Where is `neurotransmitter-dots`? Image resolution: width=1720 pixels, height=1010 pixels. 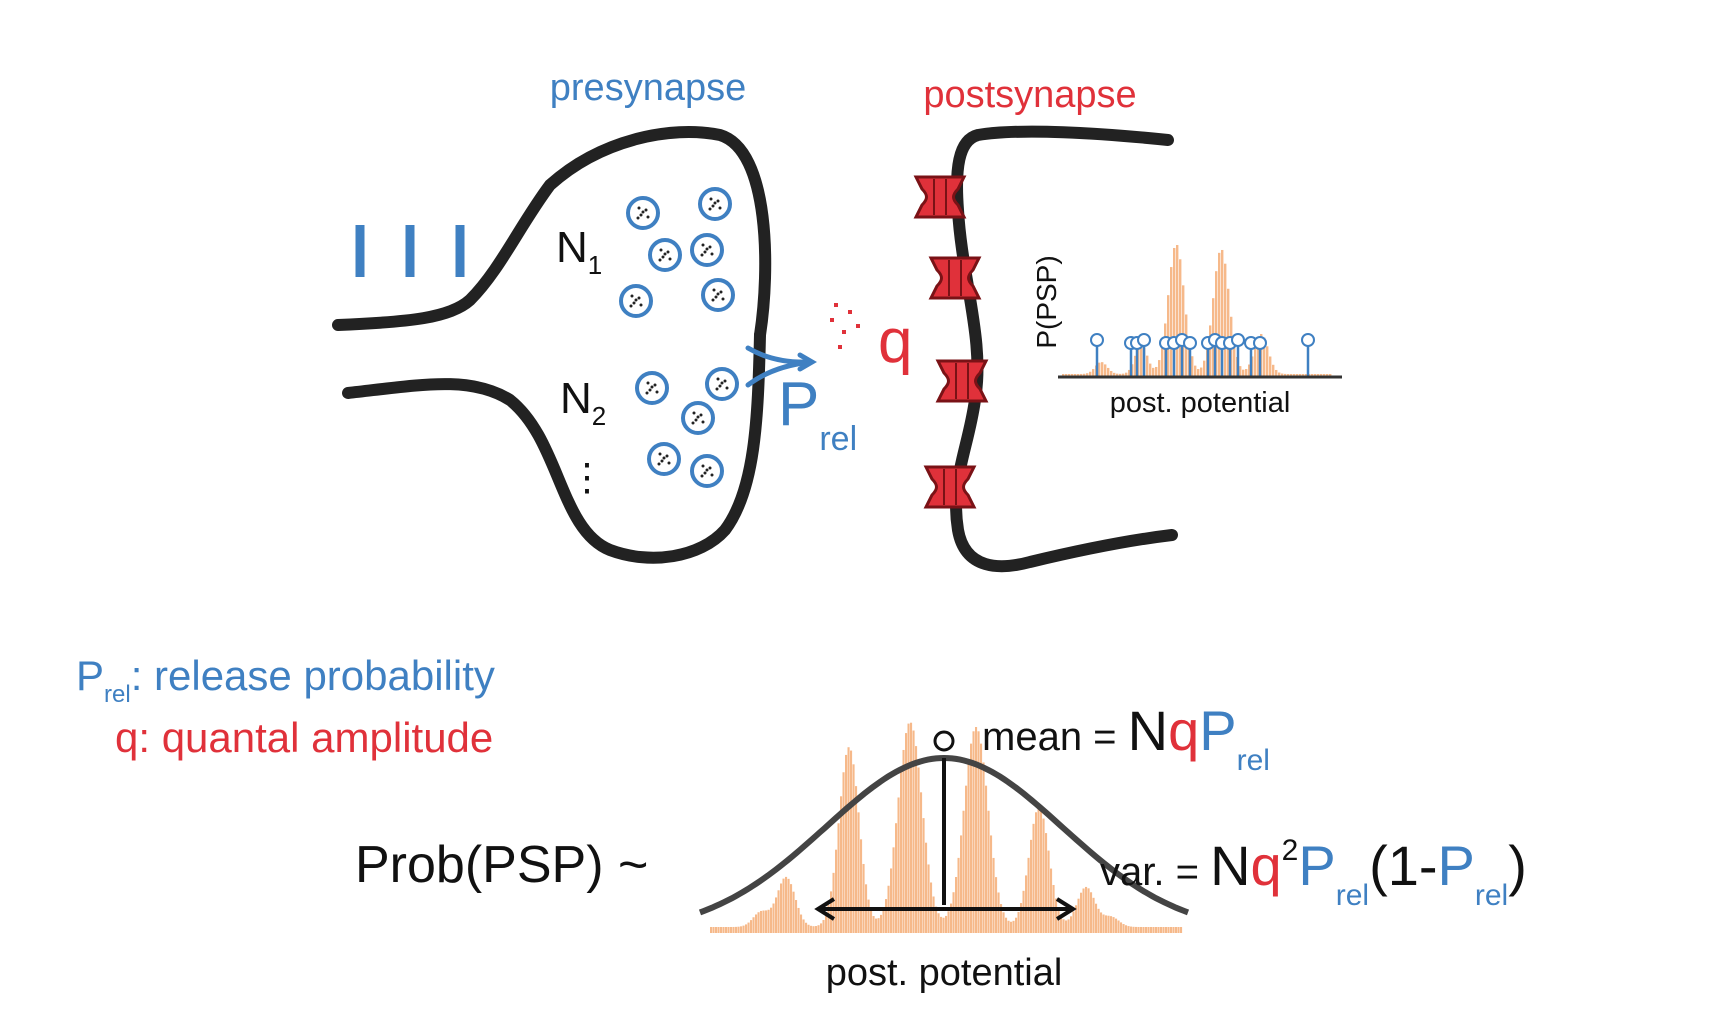 neurotransmitter-dots is located at coordinates (845, 326).